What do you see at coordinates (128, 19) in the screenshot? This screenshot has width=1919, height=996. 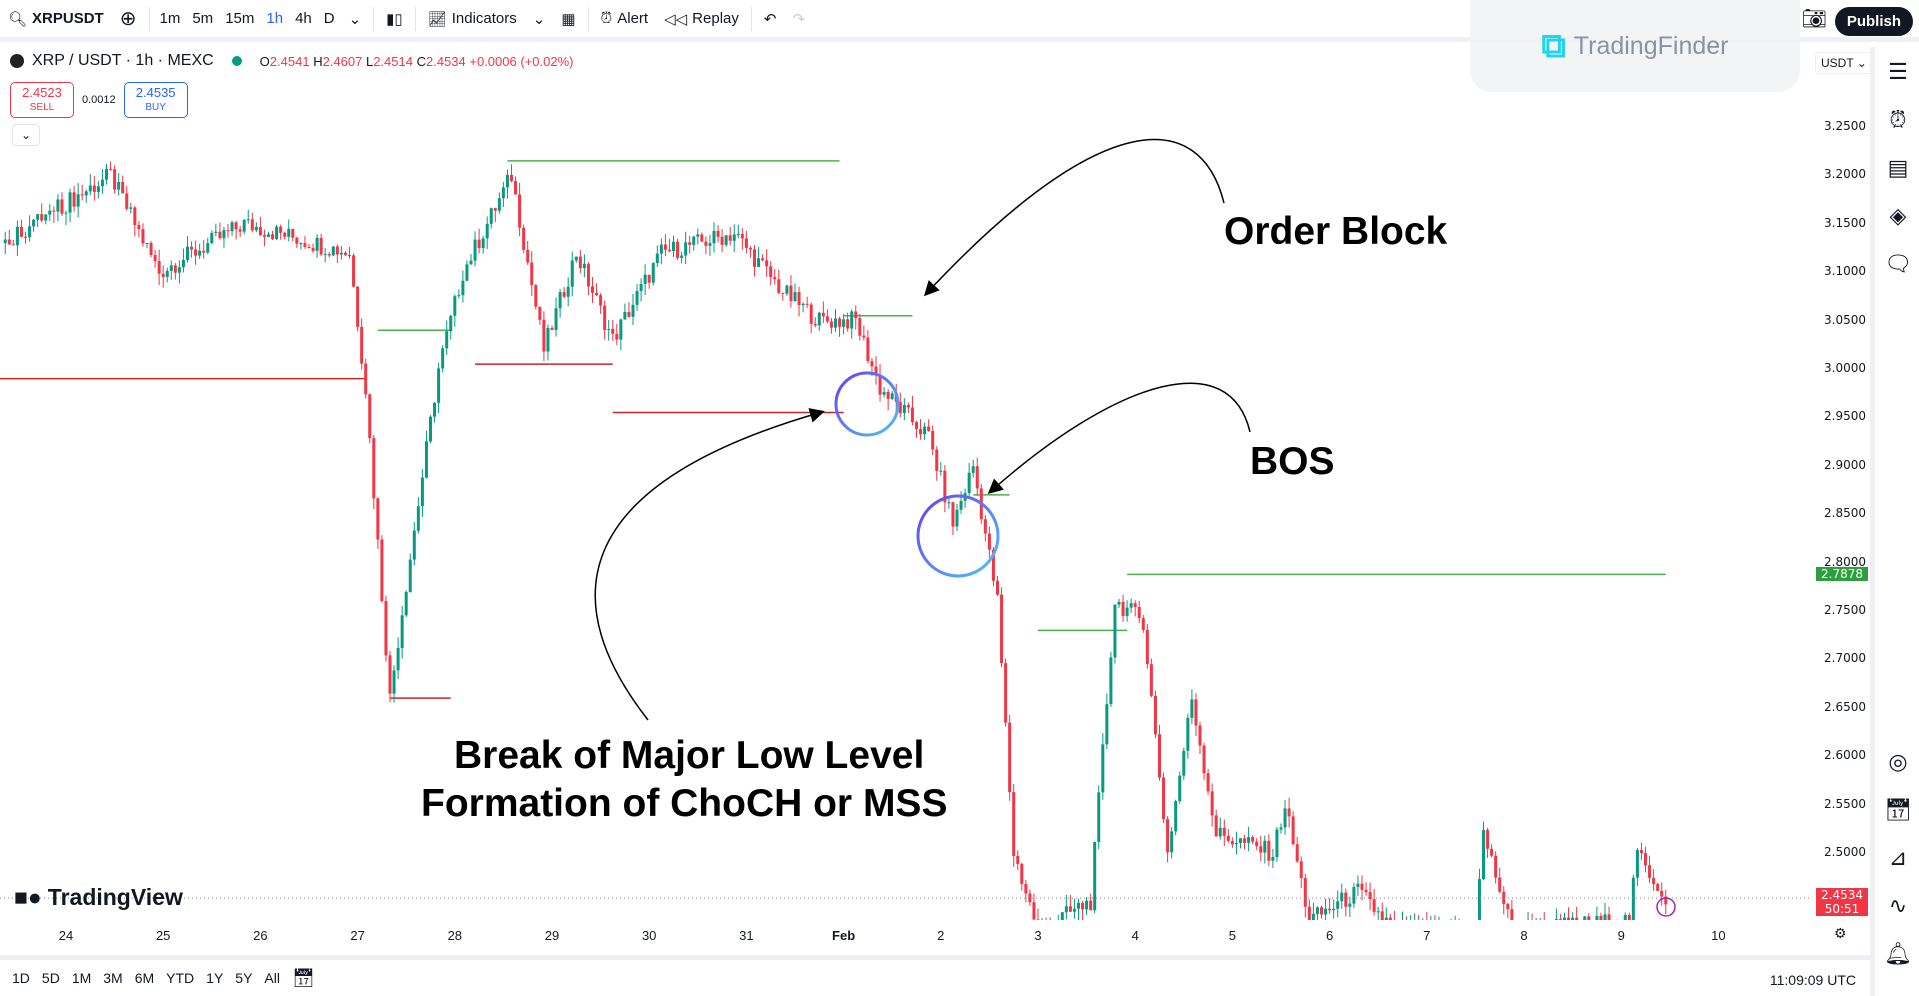 I see `compare-add-button: ⊕` at bounding box center [128, 19].